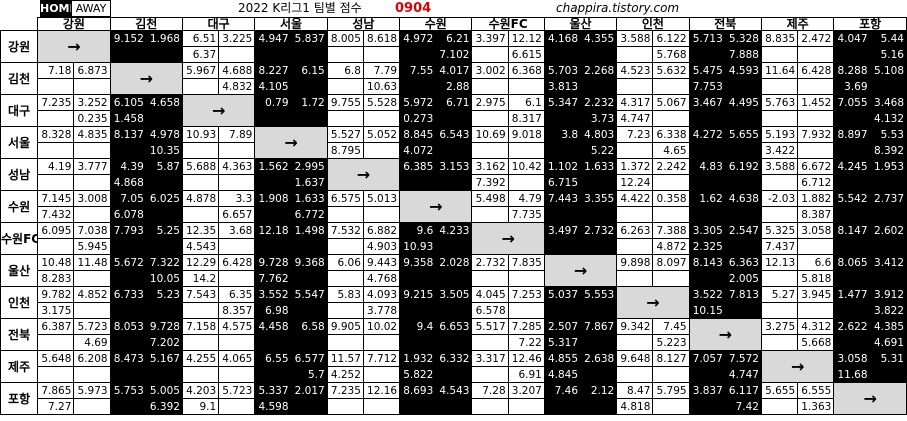  I want to click on score-cell: 7.158, so click(200, 326).